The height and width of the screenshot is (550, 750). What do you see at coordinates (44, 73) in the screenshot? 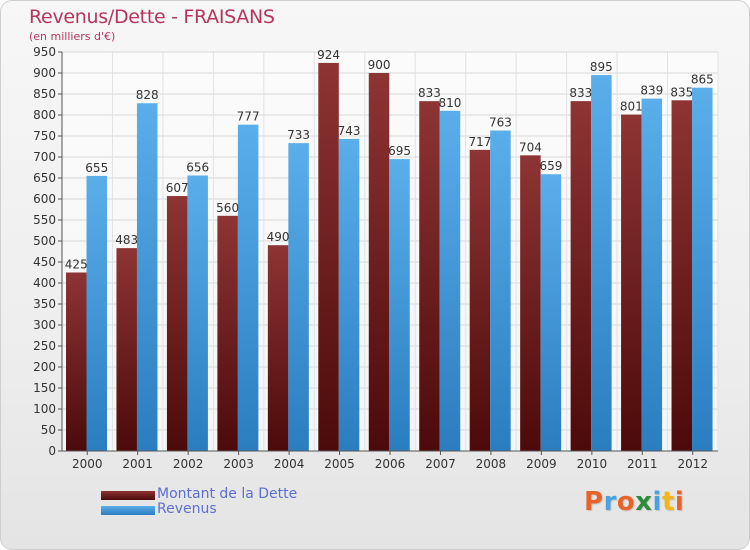
I see `y-tick-label: 900` at bounding box center [44, 73].